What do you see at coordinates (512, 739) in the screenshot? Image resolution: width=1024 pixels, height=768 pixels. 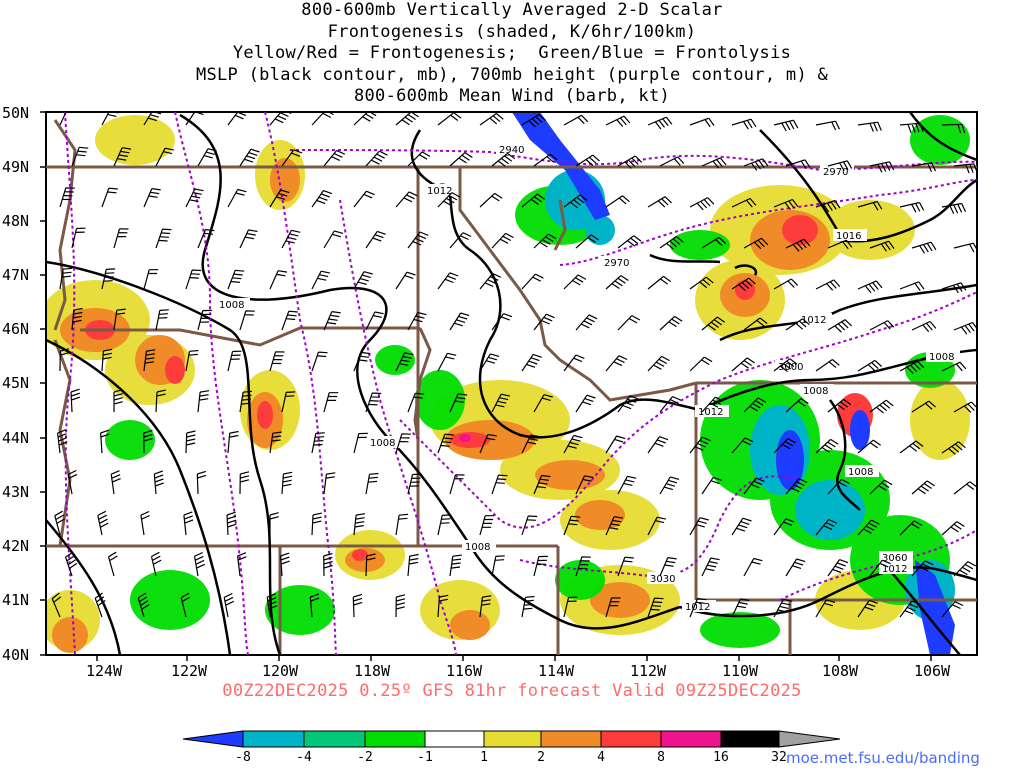 I see `colorbar-segment` at bounding box center [512, 739].